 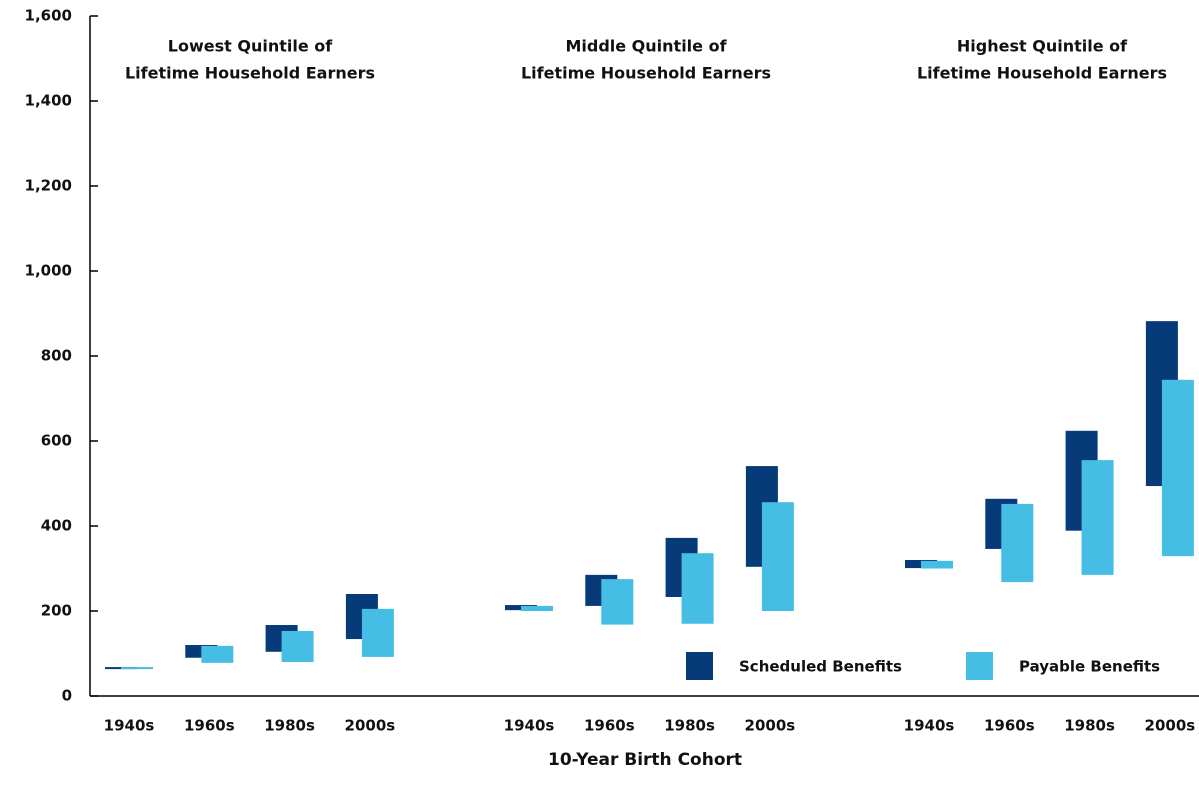 I want to click on y-tick-label: 800, so click(x=56, y=356).